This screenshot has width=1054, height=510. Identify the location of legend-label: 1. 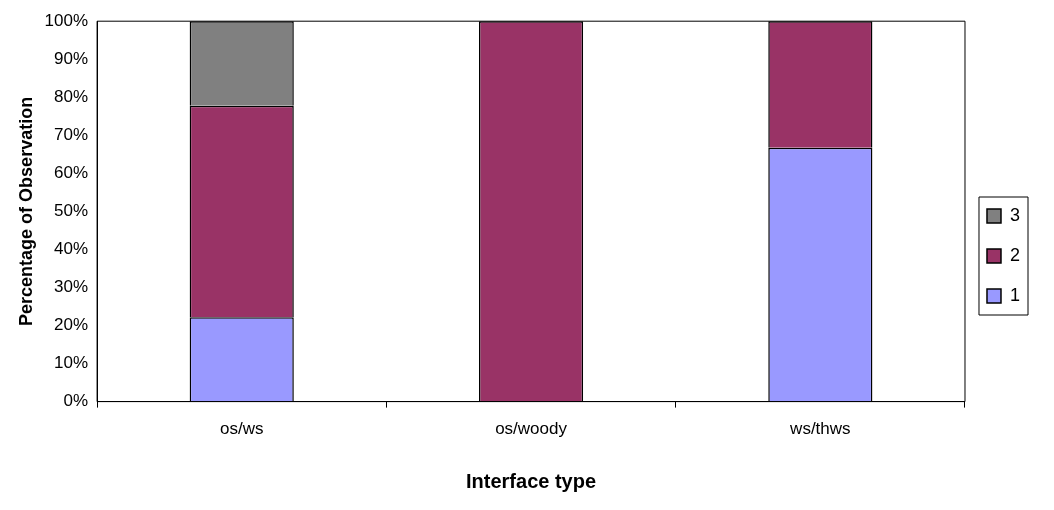
(1014, 294).